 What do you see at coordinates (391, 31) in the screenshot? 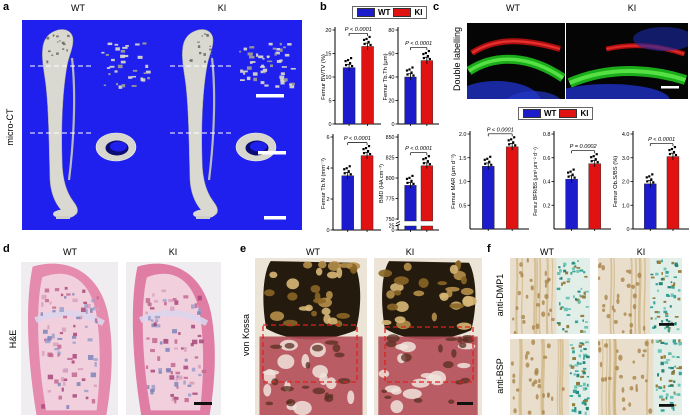
I see `svg-text: 80` at bounding box center [391, 31].